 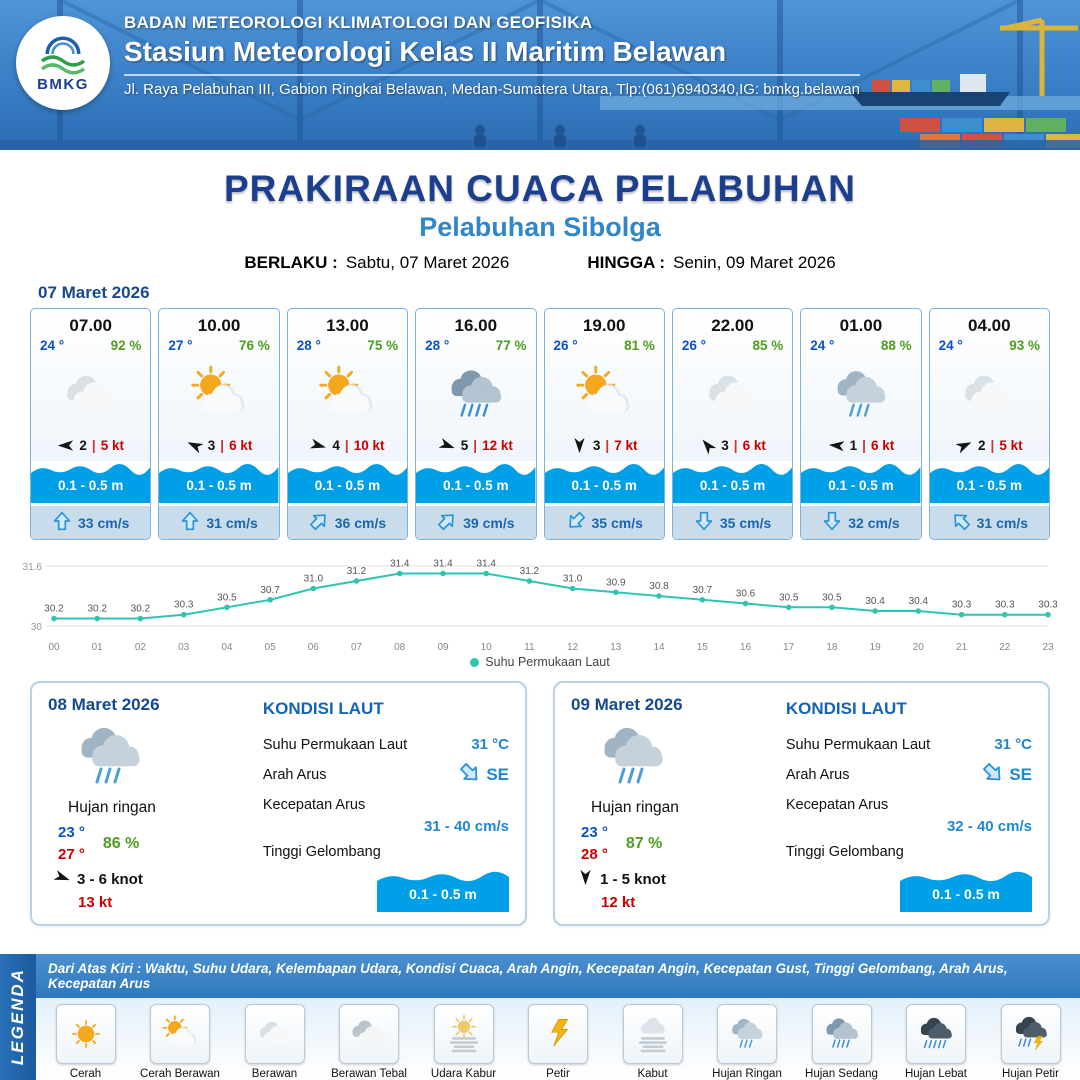 What do you see at coordinates (1020, 774) in the screenshot?
I see `current-direction-value: SE` at bounding box center [1020, 774].